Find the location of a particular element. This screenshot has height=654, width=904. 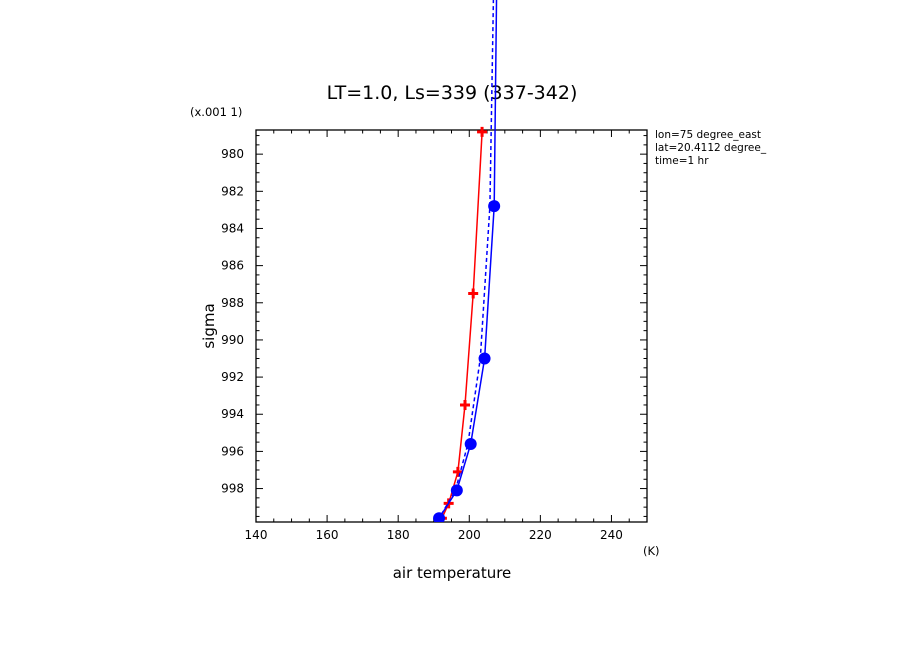

x-tick-label: 220 is located at coordinates (540, 535).